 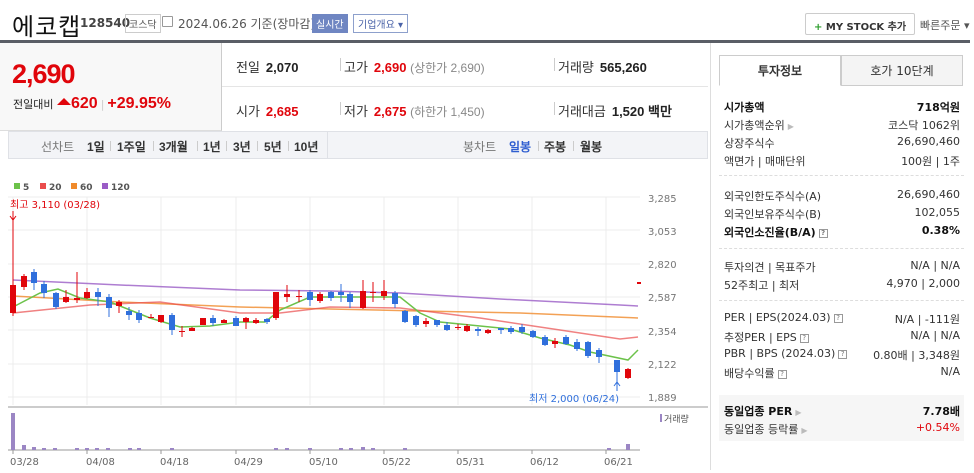 I want to click on period-weekly: 주봉, so click(x=555, y=147).